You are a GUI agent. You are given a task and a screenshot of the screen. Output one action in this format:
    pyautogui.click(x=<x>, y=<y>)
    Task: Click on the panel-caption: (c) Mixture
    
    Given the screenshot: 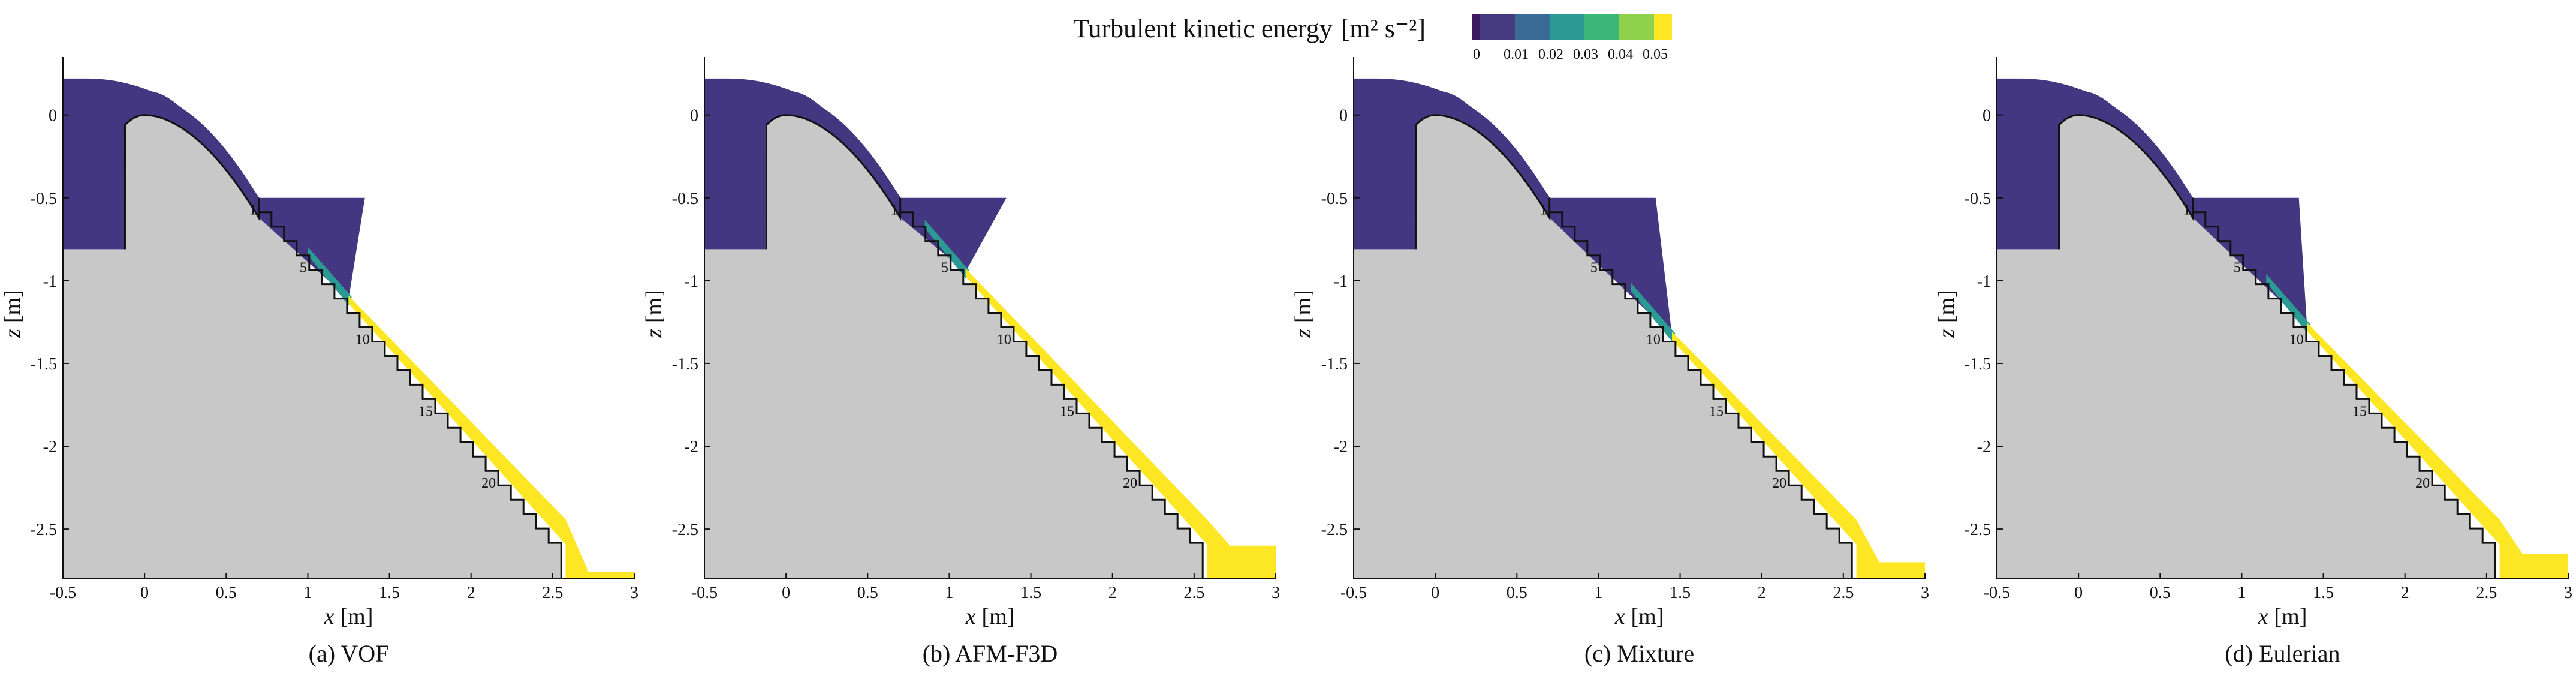 What is the action you would take?
    pyautogui.click(x=1639, y=653)
    